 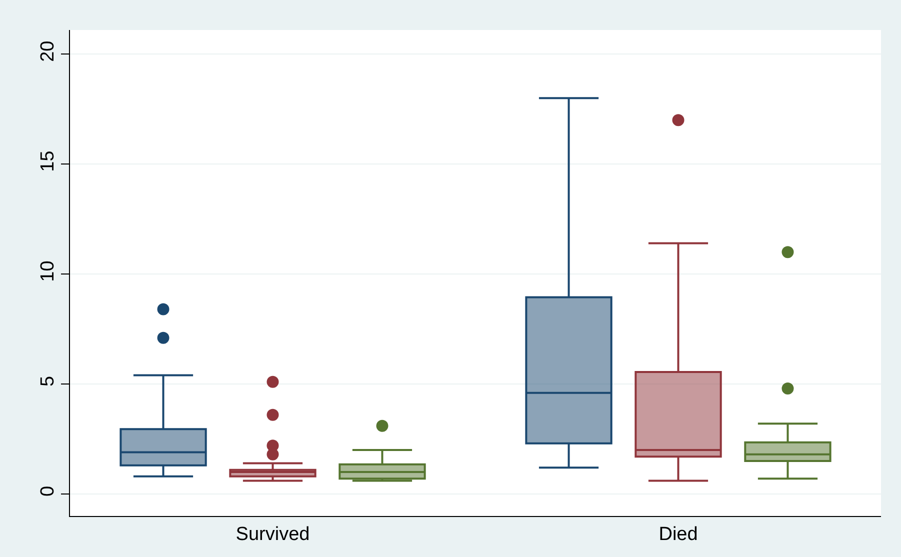 I want to click on y-tick-label: 0, so click(x=47, y=491).